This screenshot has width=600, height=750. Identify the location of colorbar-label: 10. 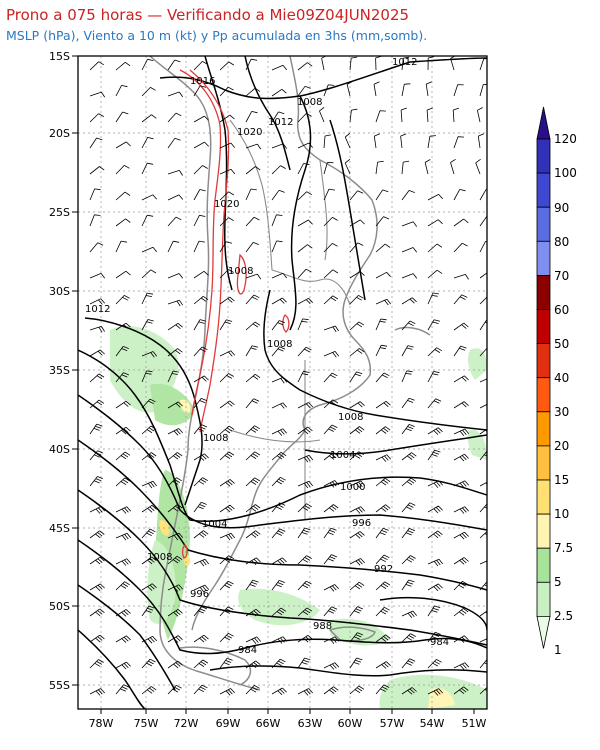
(561, 514).